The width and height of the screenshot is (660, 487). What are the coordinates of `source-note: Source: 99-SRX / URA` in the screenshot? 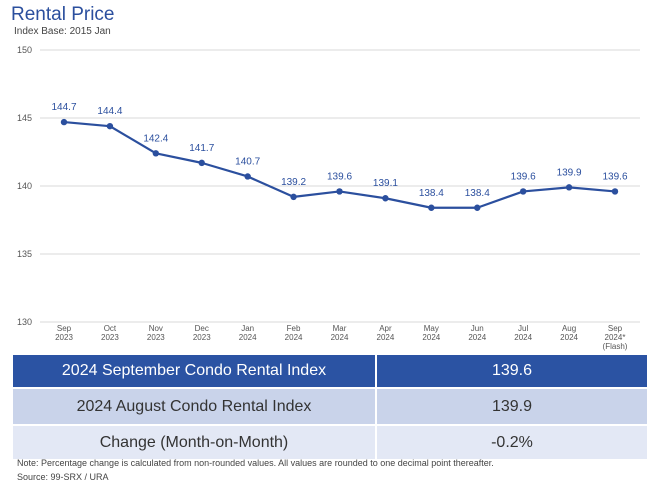 It's located at (63, 477).